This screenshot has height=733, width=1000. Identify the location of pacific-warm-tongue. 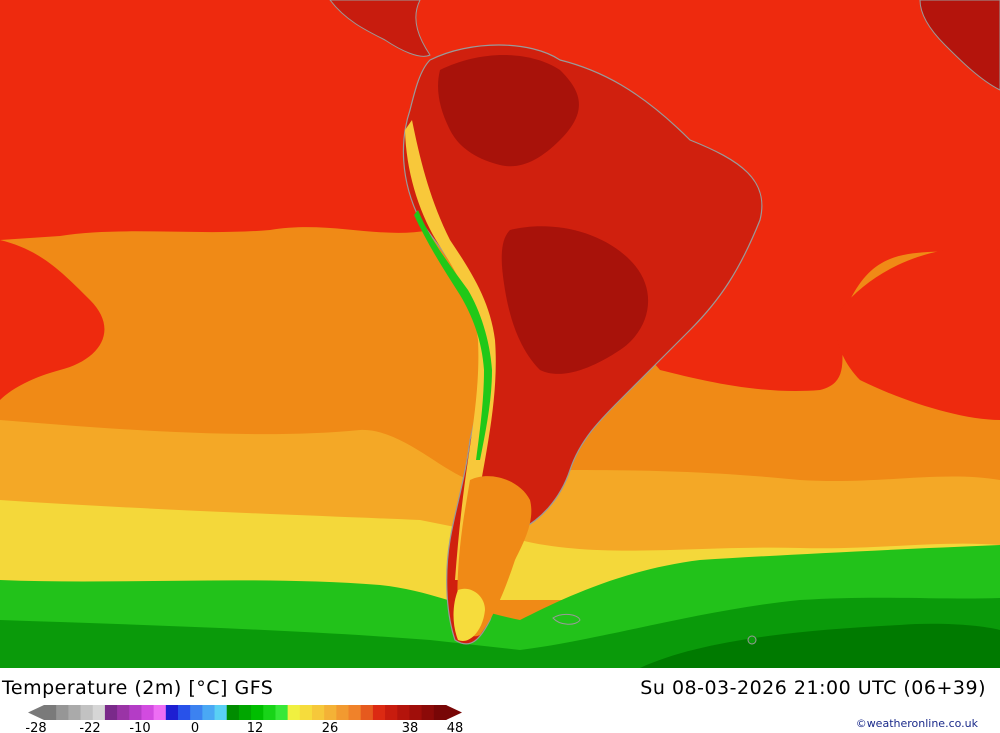
(52, 320).